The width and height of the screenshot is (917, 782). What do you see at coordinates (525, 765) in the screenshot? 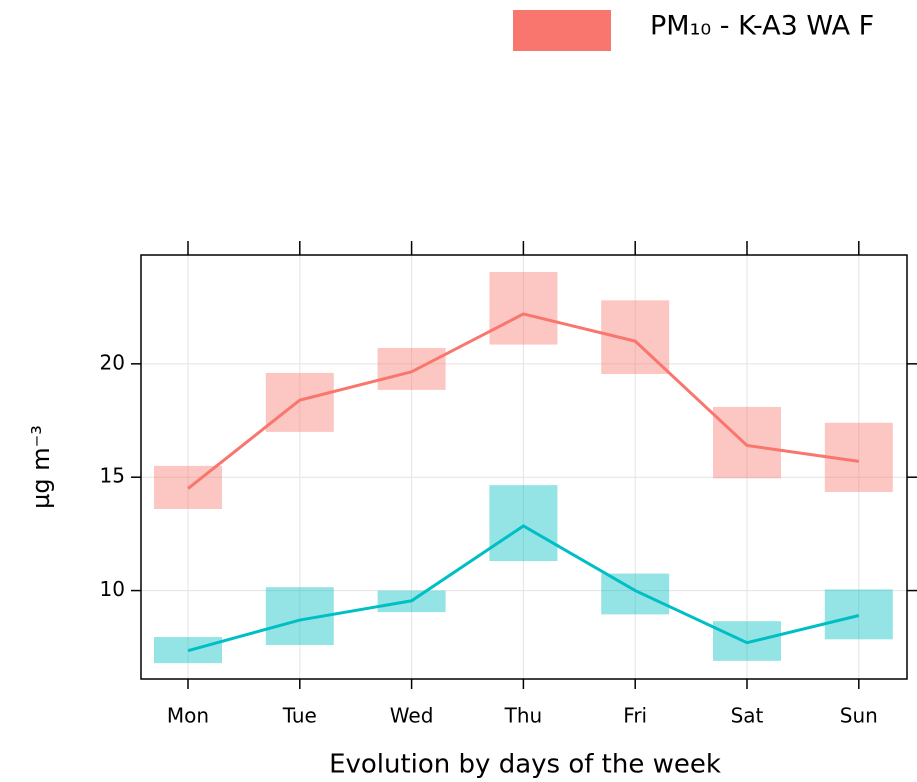
I see `x-axis-label: Evolution by days of the week` at bounding box center [525, 765].